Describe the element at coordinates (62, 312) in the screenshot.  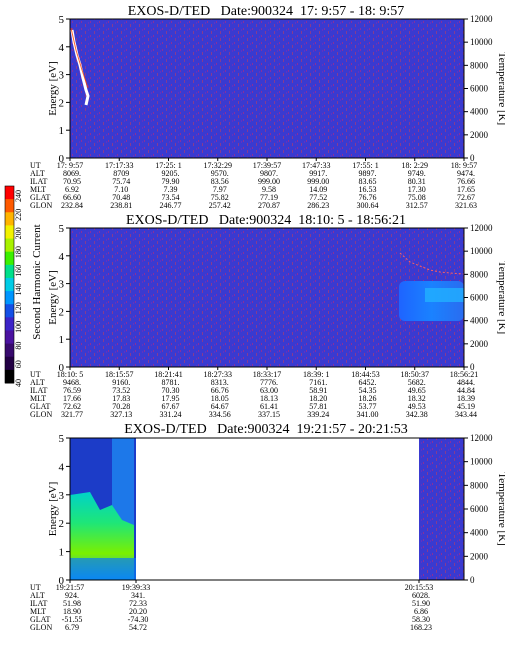
I see `panel2-ytick-label: 2` at that location.